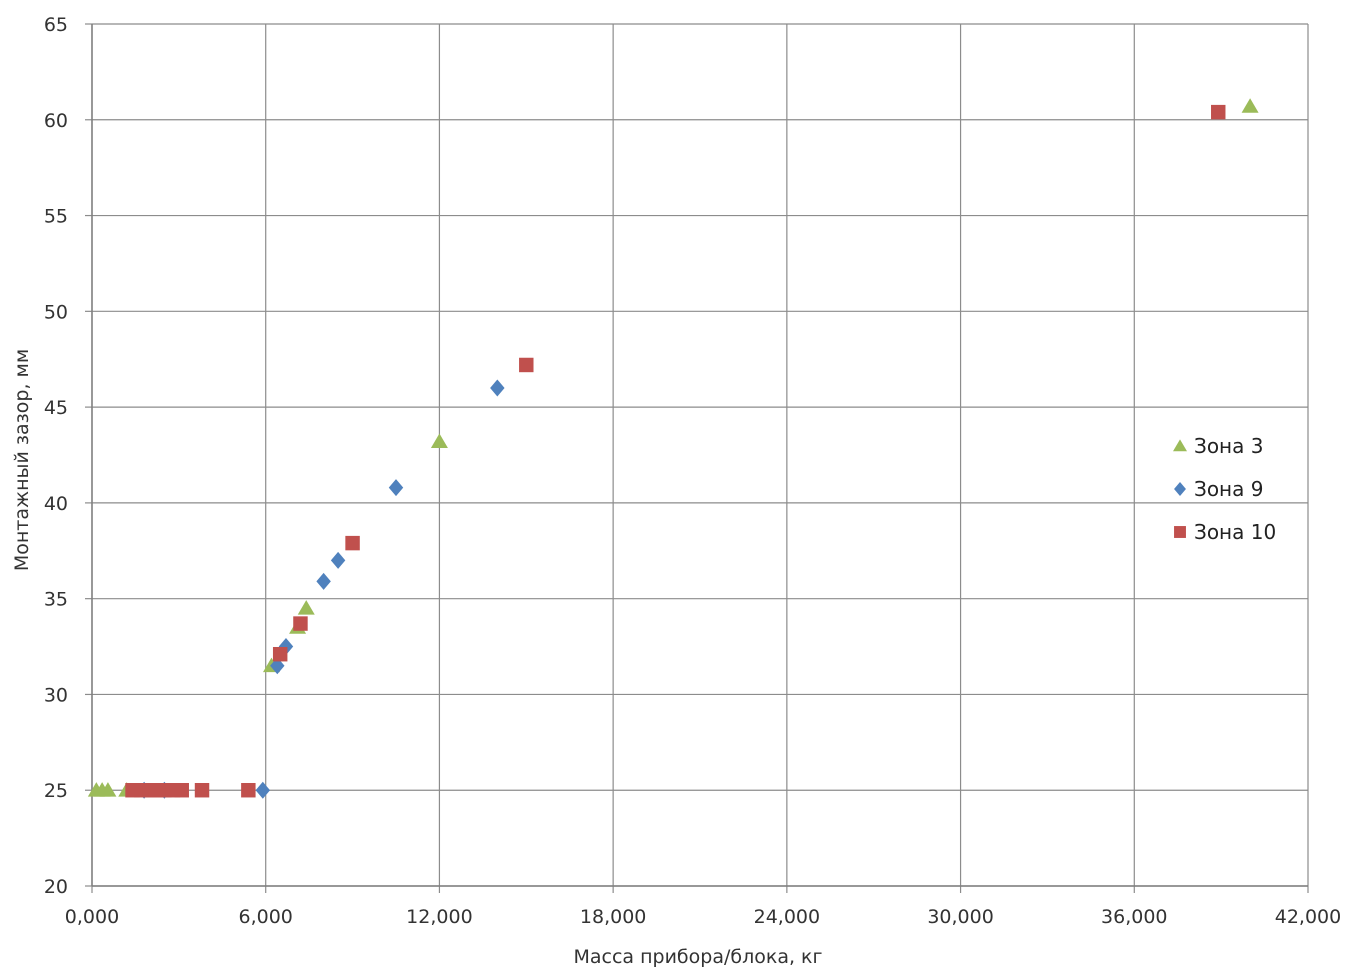 This screenshot has width=1351, height=969. I want to click on x-tick-label: 12,000, so click(439, 917).